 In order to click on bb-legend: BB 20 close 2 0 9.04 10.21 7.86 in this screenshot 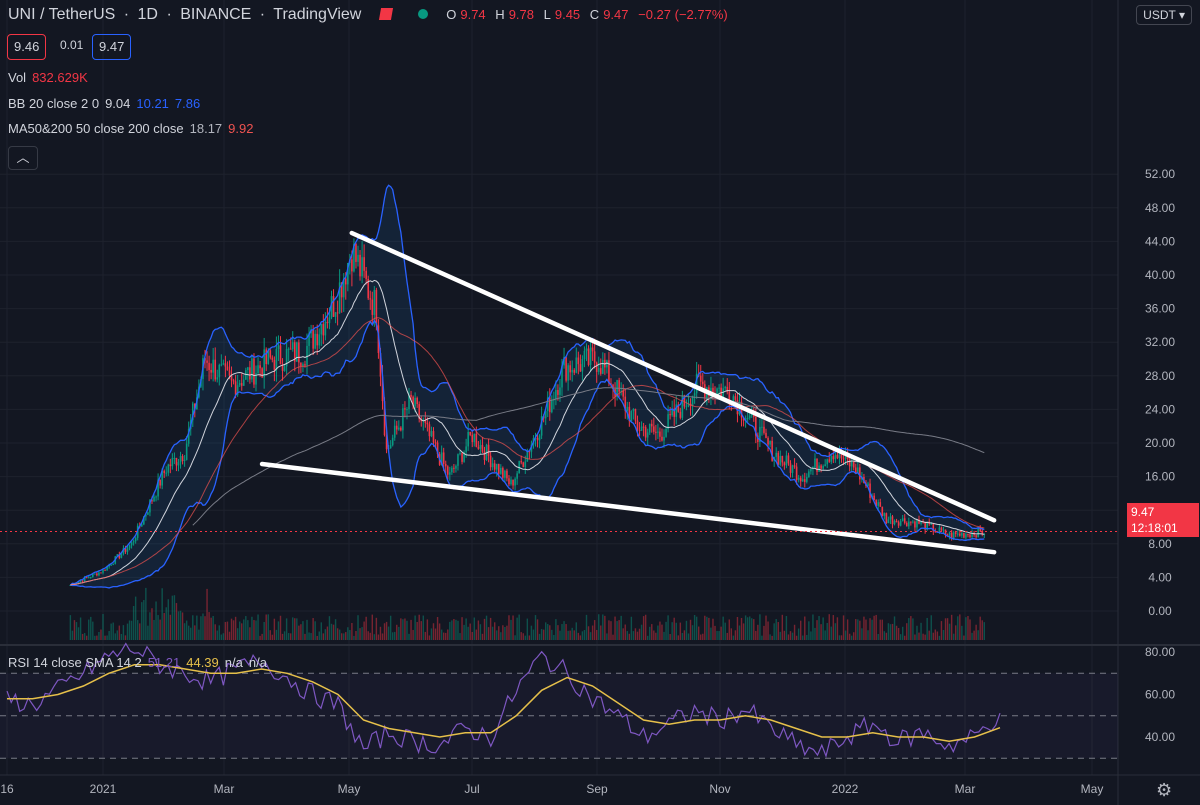, I will do `click(104, 103)`.